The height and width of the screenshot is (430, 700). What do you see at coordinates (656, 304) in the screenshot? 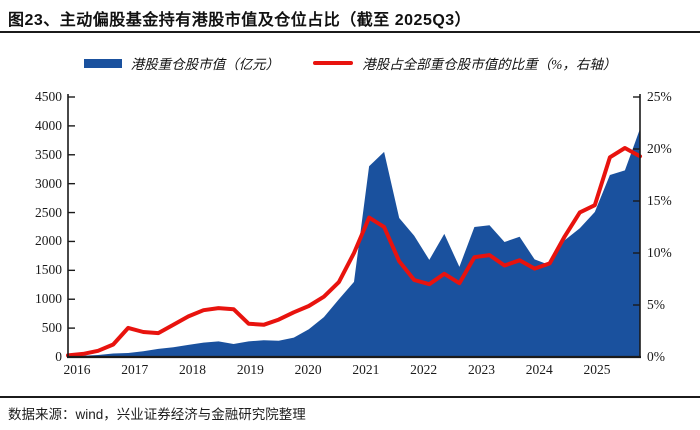
I see `y-axis-right-tick-label: 5%` at bounding box center [656, 304].